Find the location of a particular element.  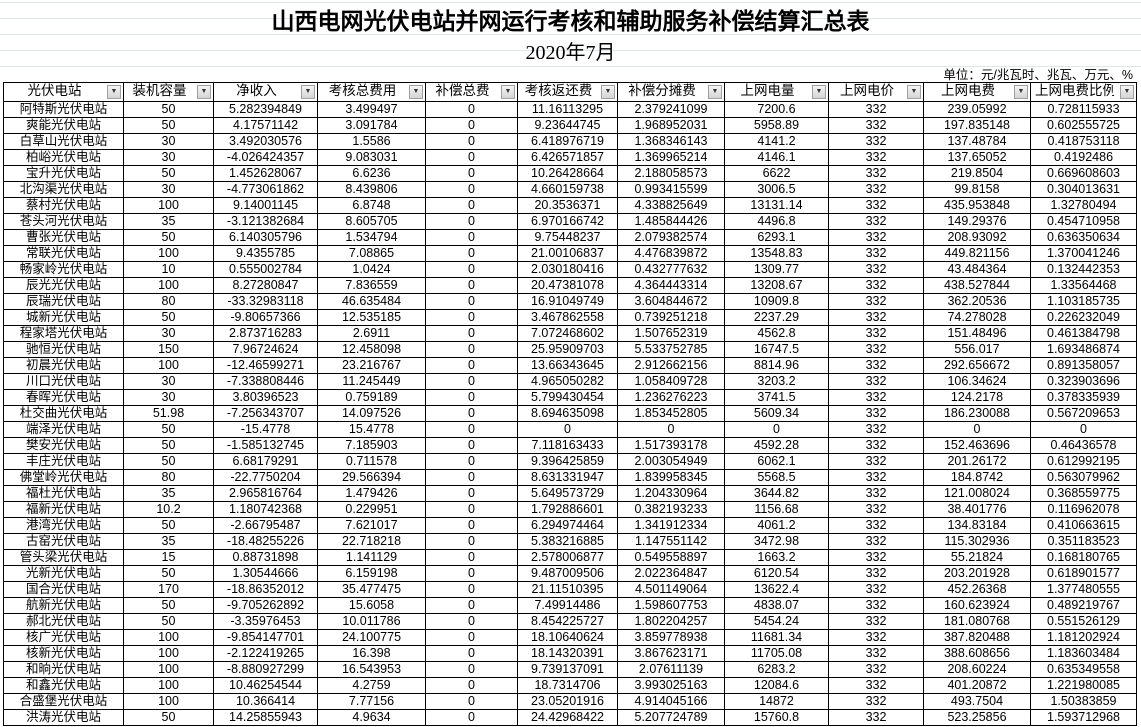

table-cell: 0.489219767 is located at coordinates (1083, 605).